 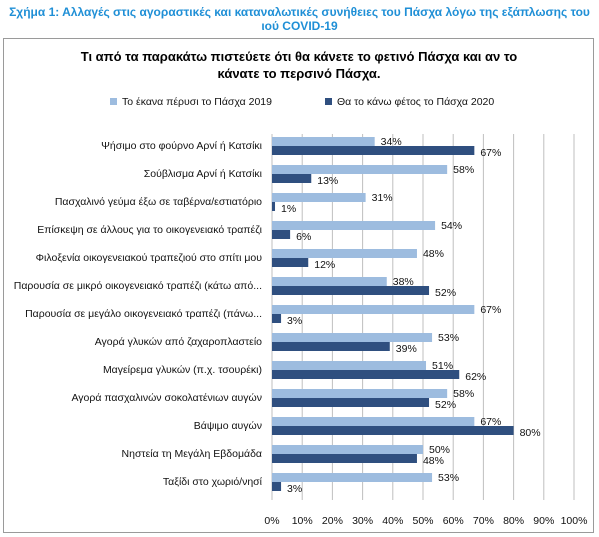 What do you see at coordinates (327, 181) in the screenshot?
I see `data-label-2020: 13%` at bounding box center [327, 181].